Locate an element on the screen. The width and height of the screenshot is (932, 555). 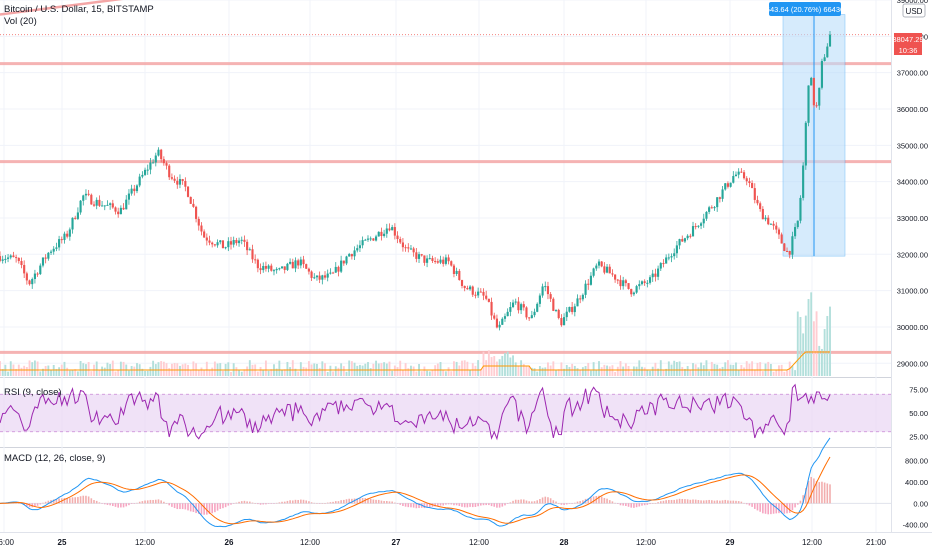
macd-line is located at coordinates (415, 482).